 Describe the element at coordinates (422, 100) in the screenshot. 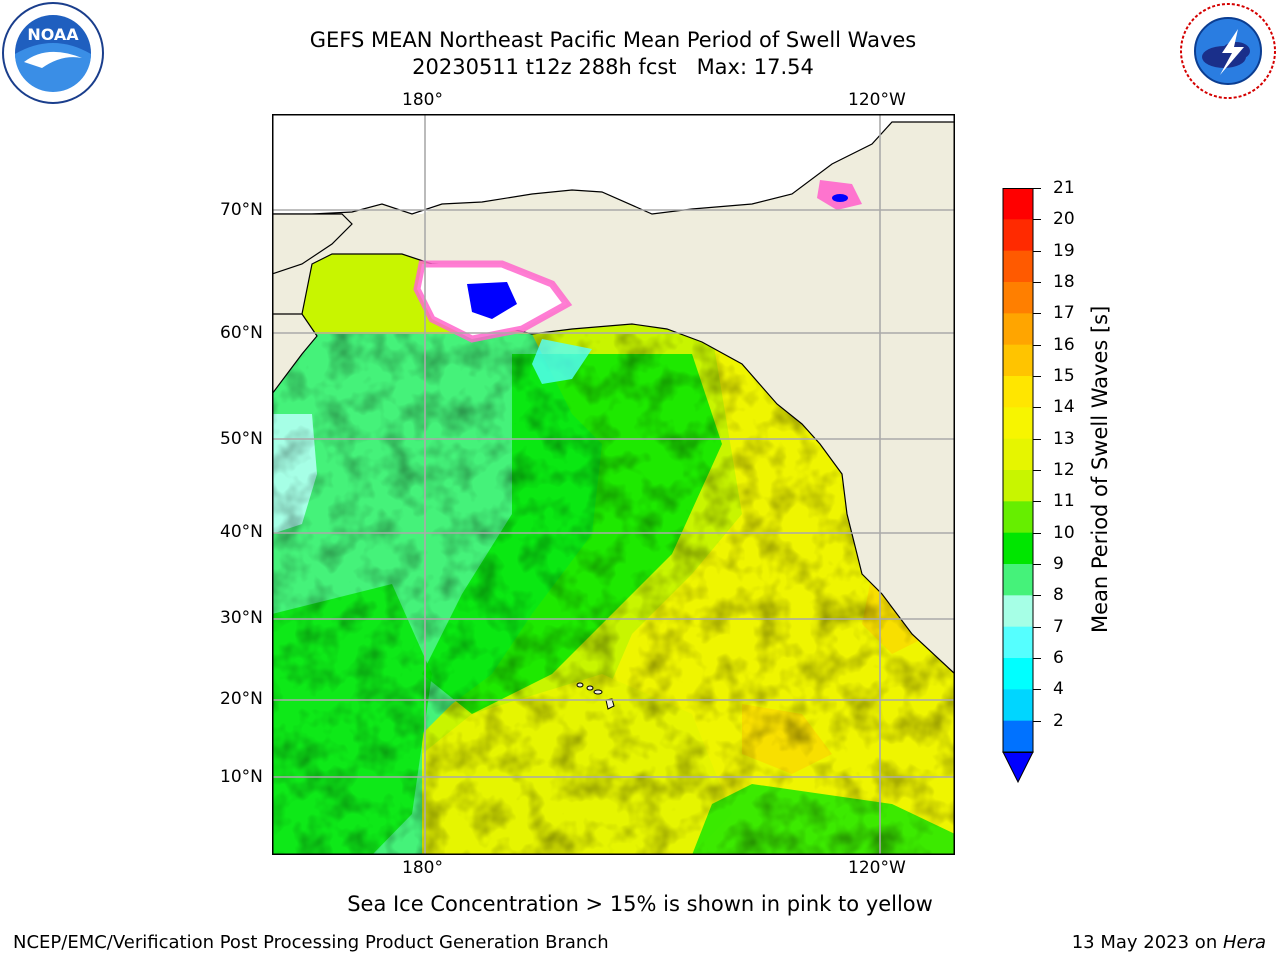

I see `lon-label-top-180: 180°` at that location.